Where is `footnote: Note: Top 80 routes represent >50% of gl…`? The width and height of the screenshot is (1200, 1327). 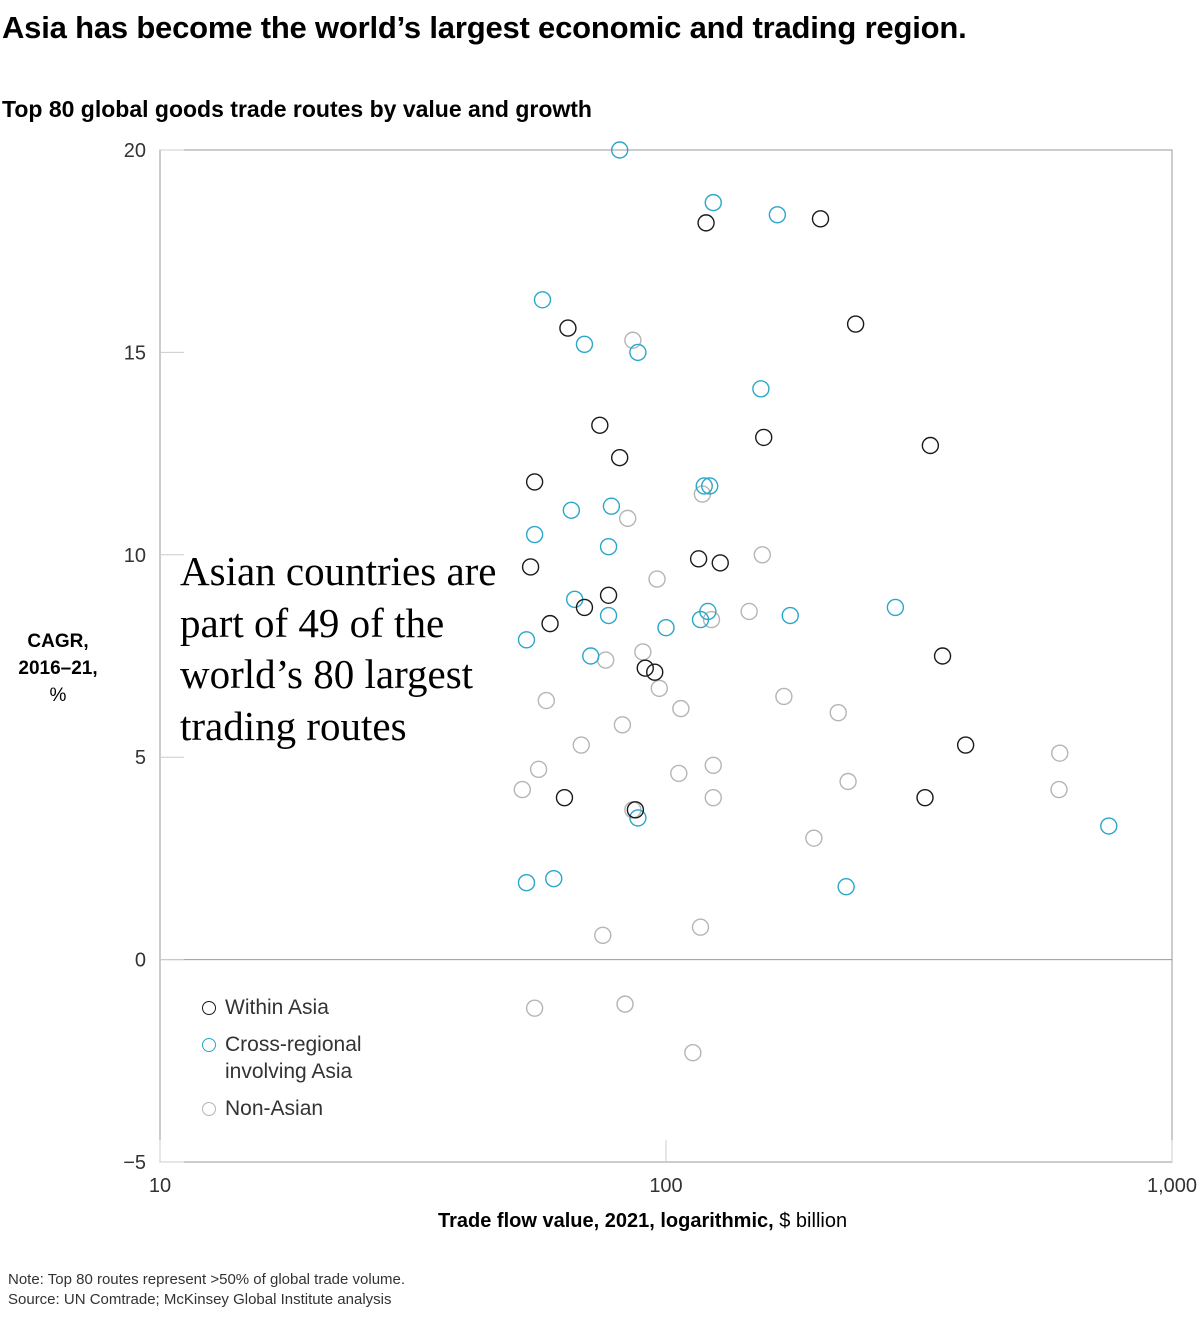 footnote: Note: Top 80 routes represent >50% of gl… is located at coordinates (207, 1279).